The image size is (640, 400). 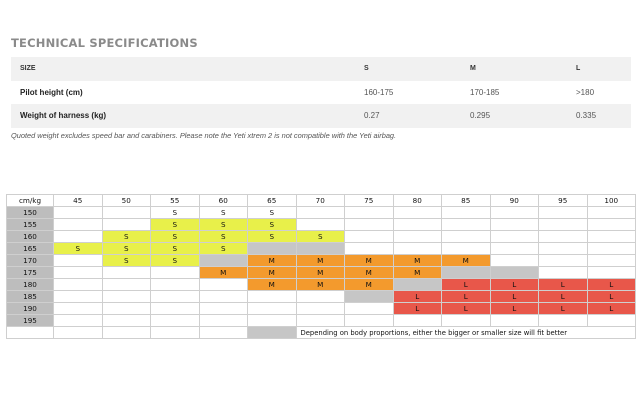 What do you see at coordinates (408, 92) in the screenshot?
I see `specs-value-s: 160-175` at bounding box center [408, 92].